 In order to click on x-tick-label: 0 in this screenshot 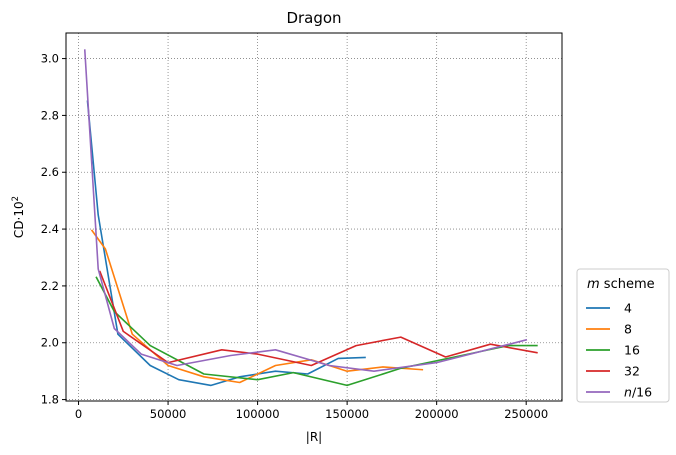, I will do `click(78, 414)`.